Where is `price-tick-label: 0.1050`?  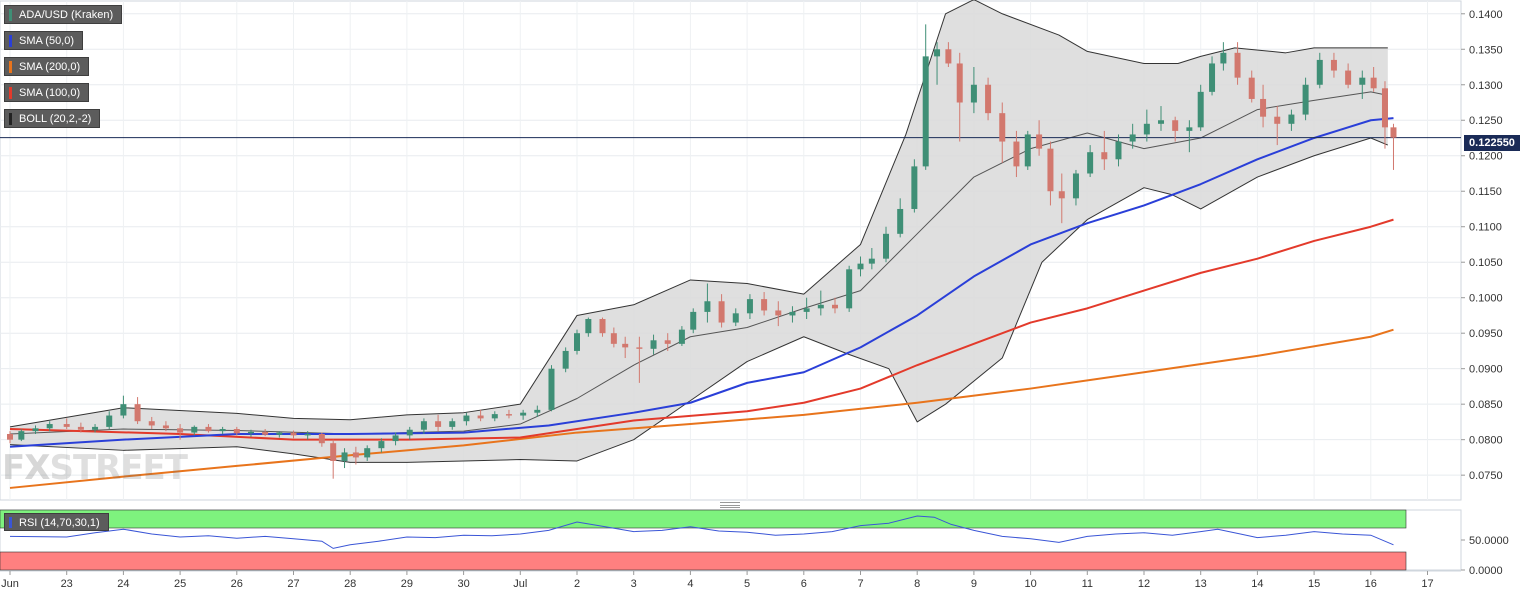
price-tick-label: 0.1050 is located at coordinates (1486, 263).